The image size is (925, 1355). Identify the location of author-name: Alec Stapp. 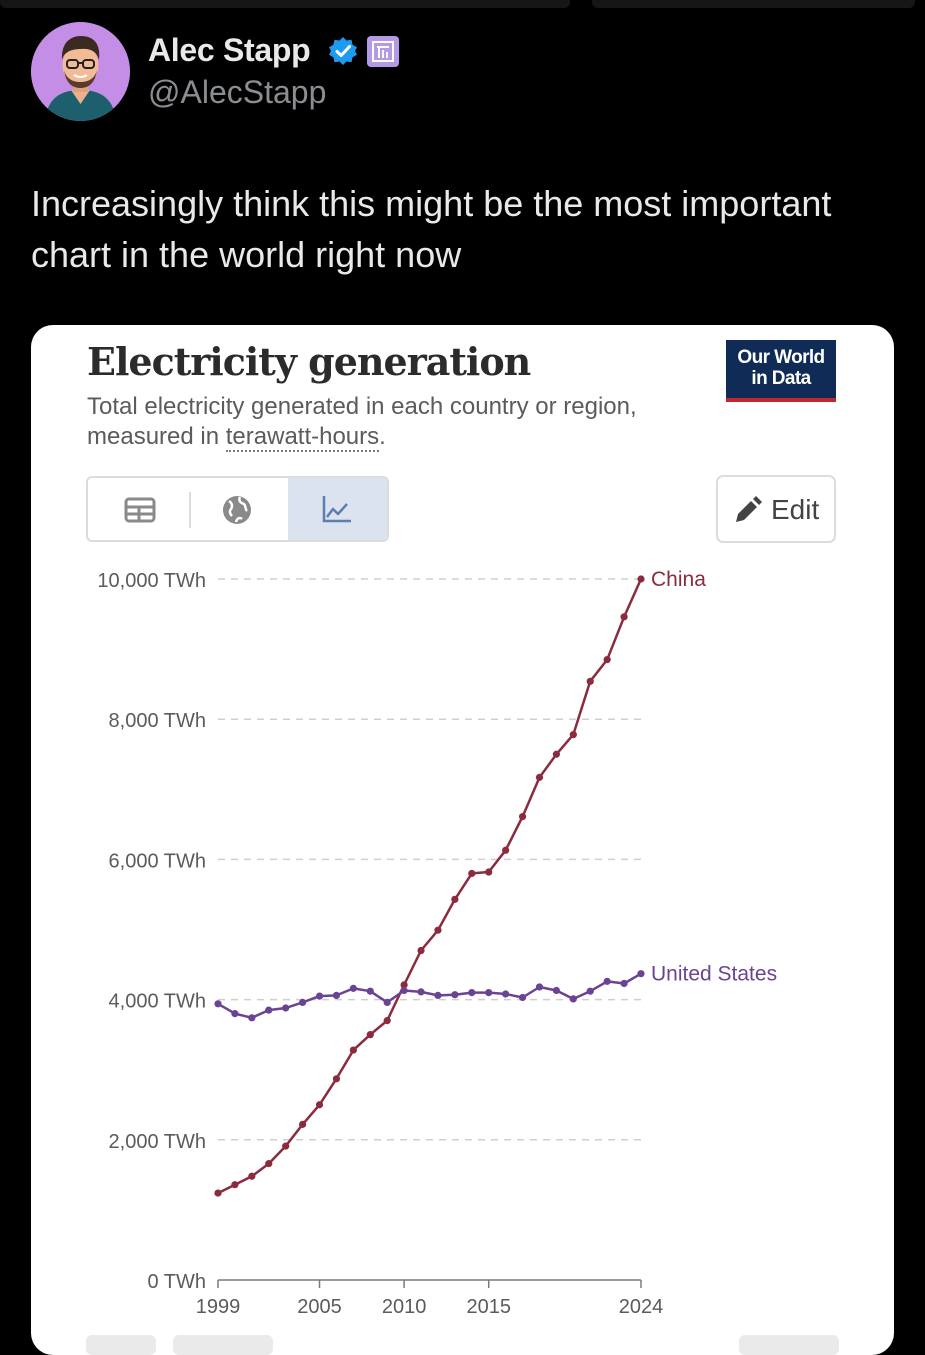
(229, 50).